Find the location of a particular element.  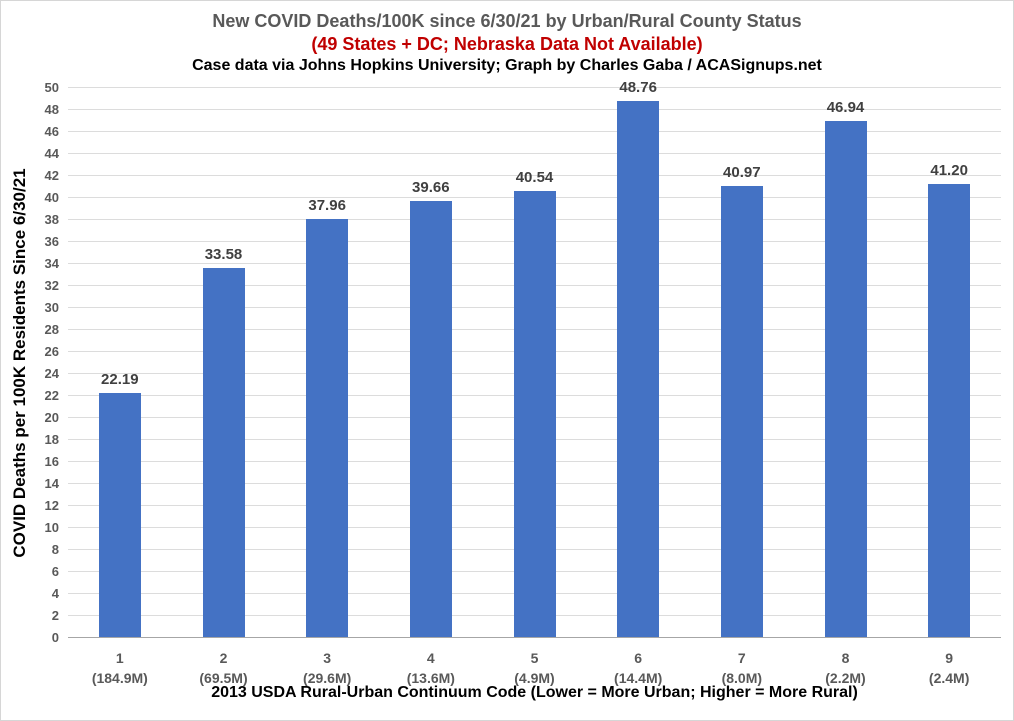

y-axis-tick-label: 0 is located at coordinates (55, 637).